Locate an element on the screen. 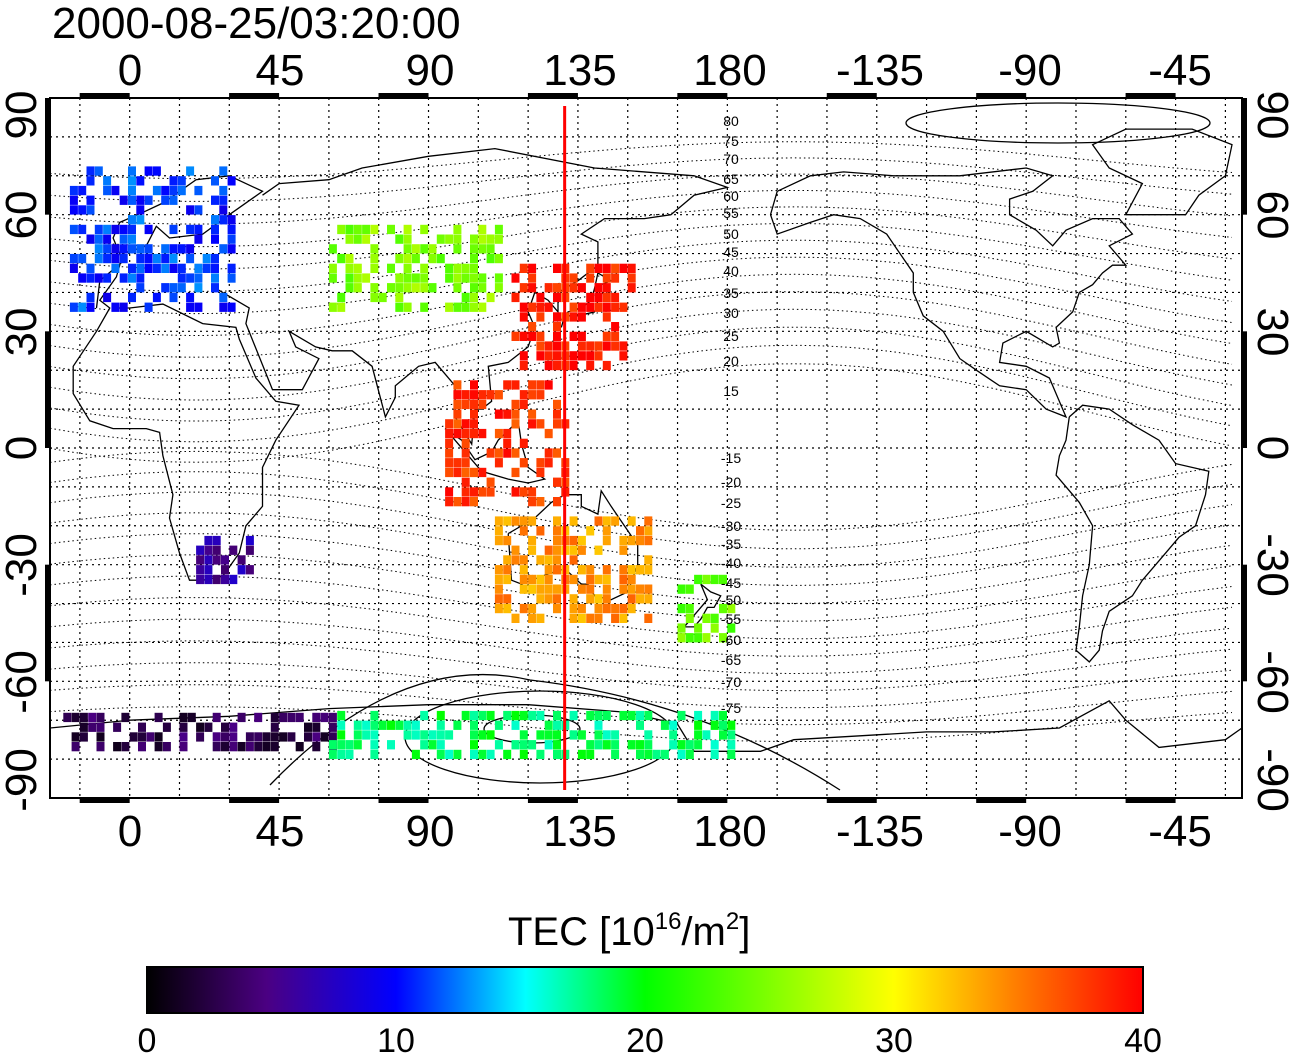  bottom-tick-4: 180 is located at coordinates (729, 831).